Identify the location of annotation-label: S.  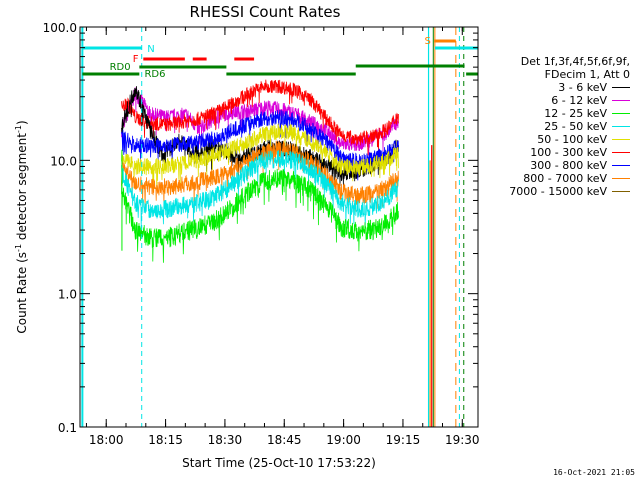
(428, 41).